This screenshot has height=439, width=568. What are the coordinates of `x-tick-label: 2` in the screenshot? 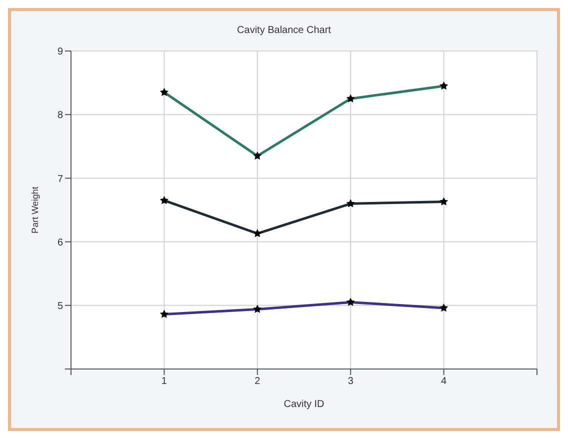 It's located at (257, 382).